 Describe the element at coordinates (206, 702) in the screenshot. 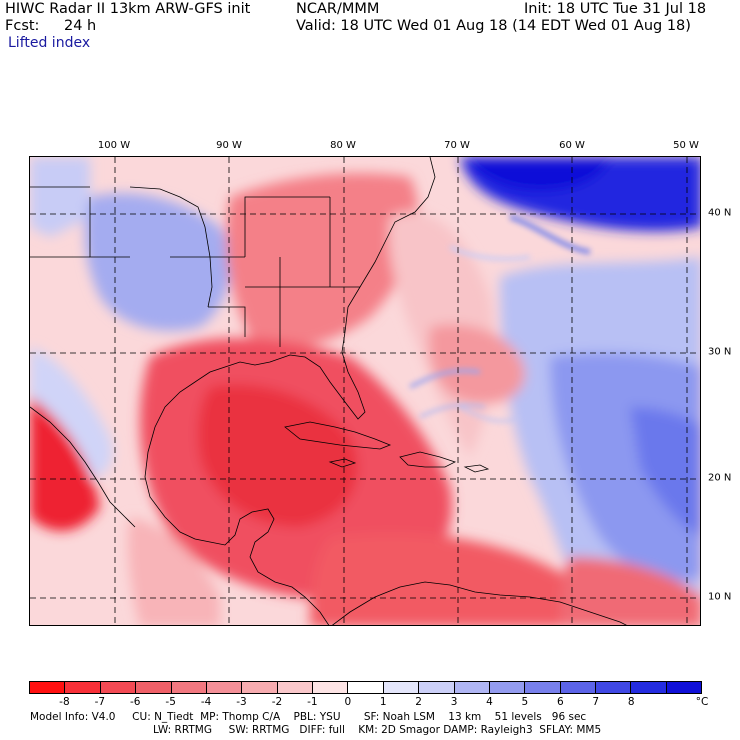

I see `colorbar-tick-label: -4` at that location.